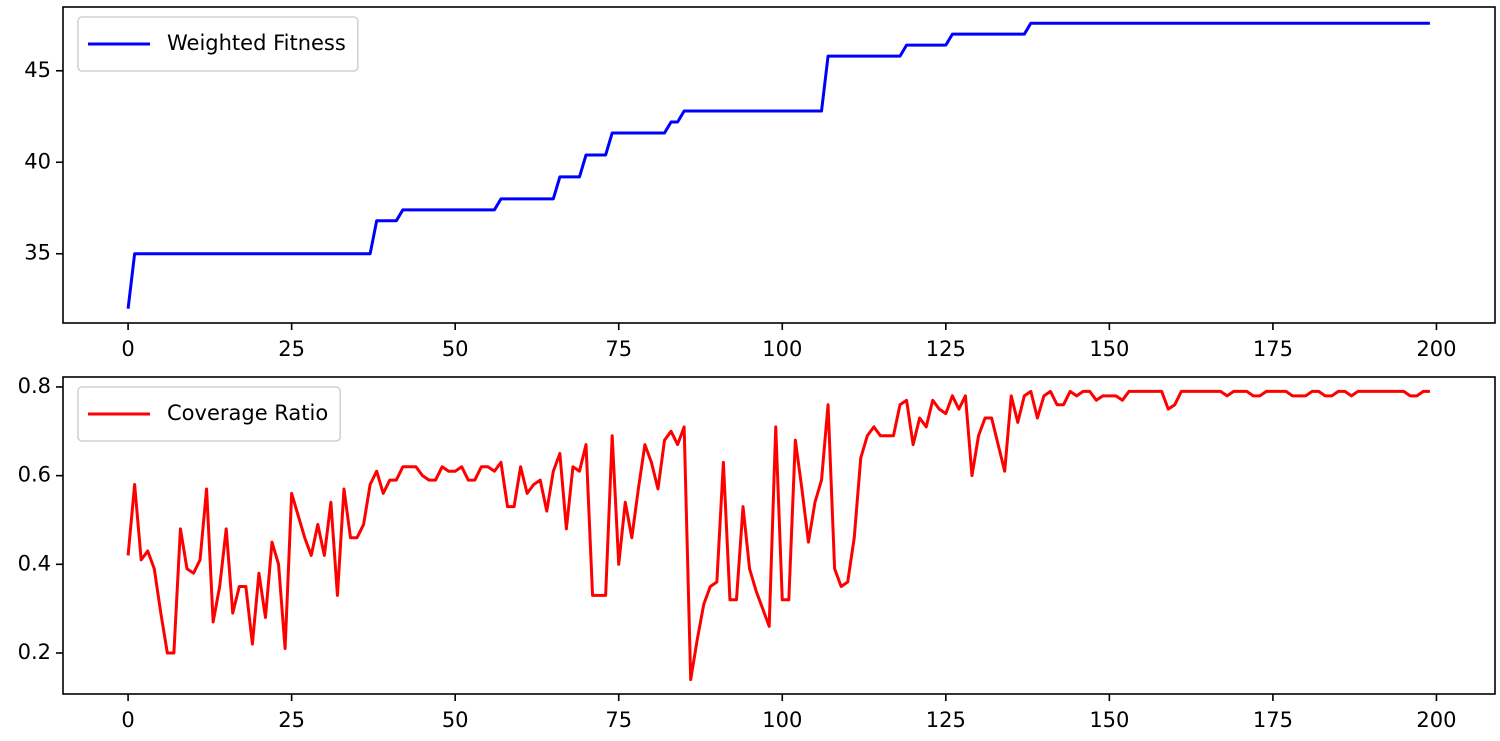  I want to click on y-tick-label: 0.8, so click(34, 386).